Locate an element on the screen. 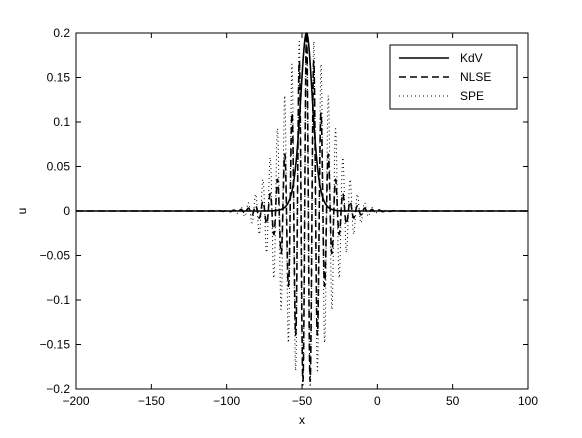 The height and width of the screenshot is (438, 582). x-tick-label: −200 is located at coordinates (75, 401).